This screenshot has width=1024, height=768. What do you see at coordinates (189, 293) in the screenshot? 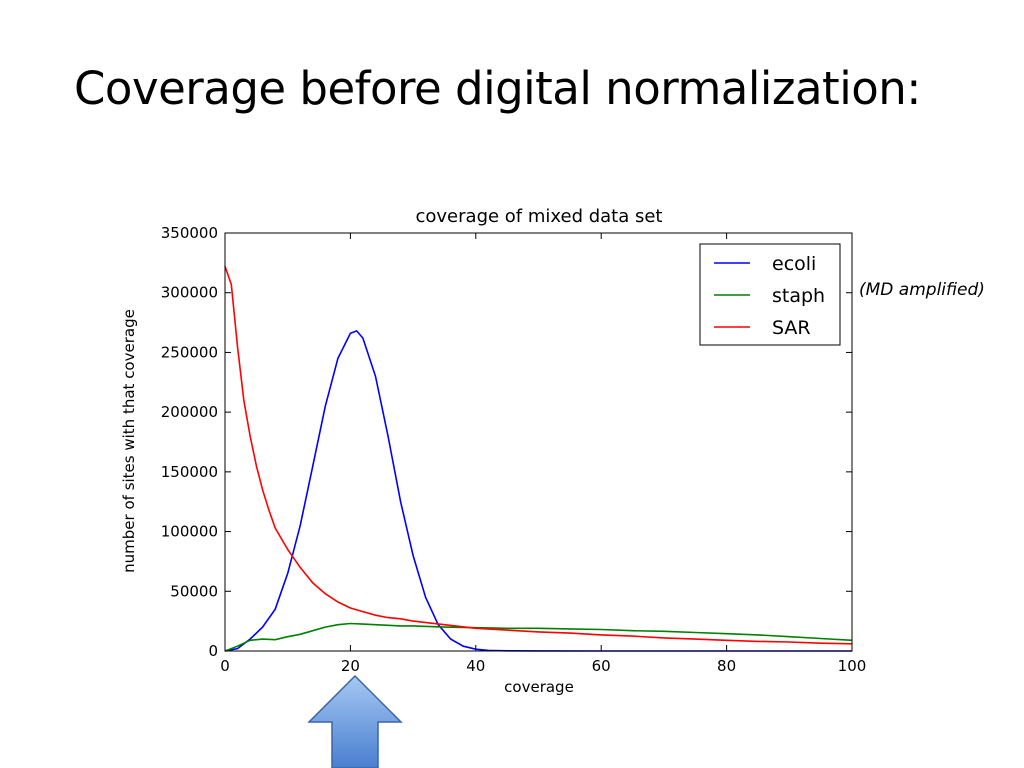
I see `y-tick-label: 300000` at bounding box center [189, 293].